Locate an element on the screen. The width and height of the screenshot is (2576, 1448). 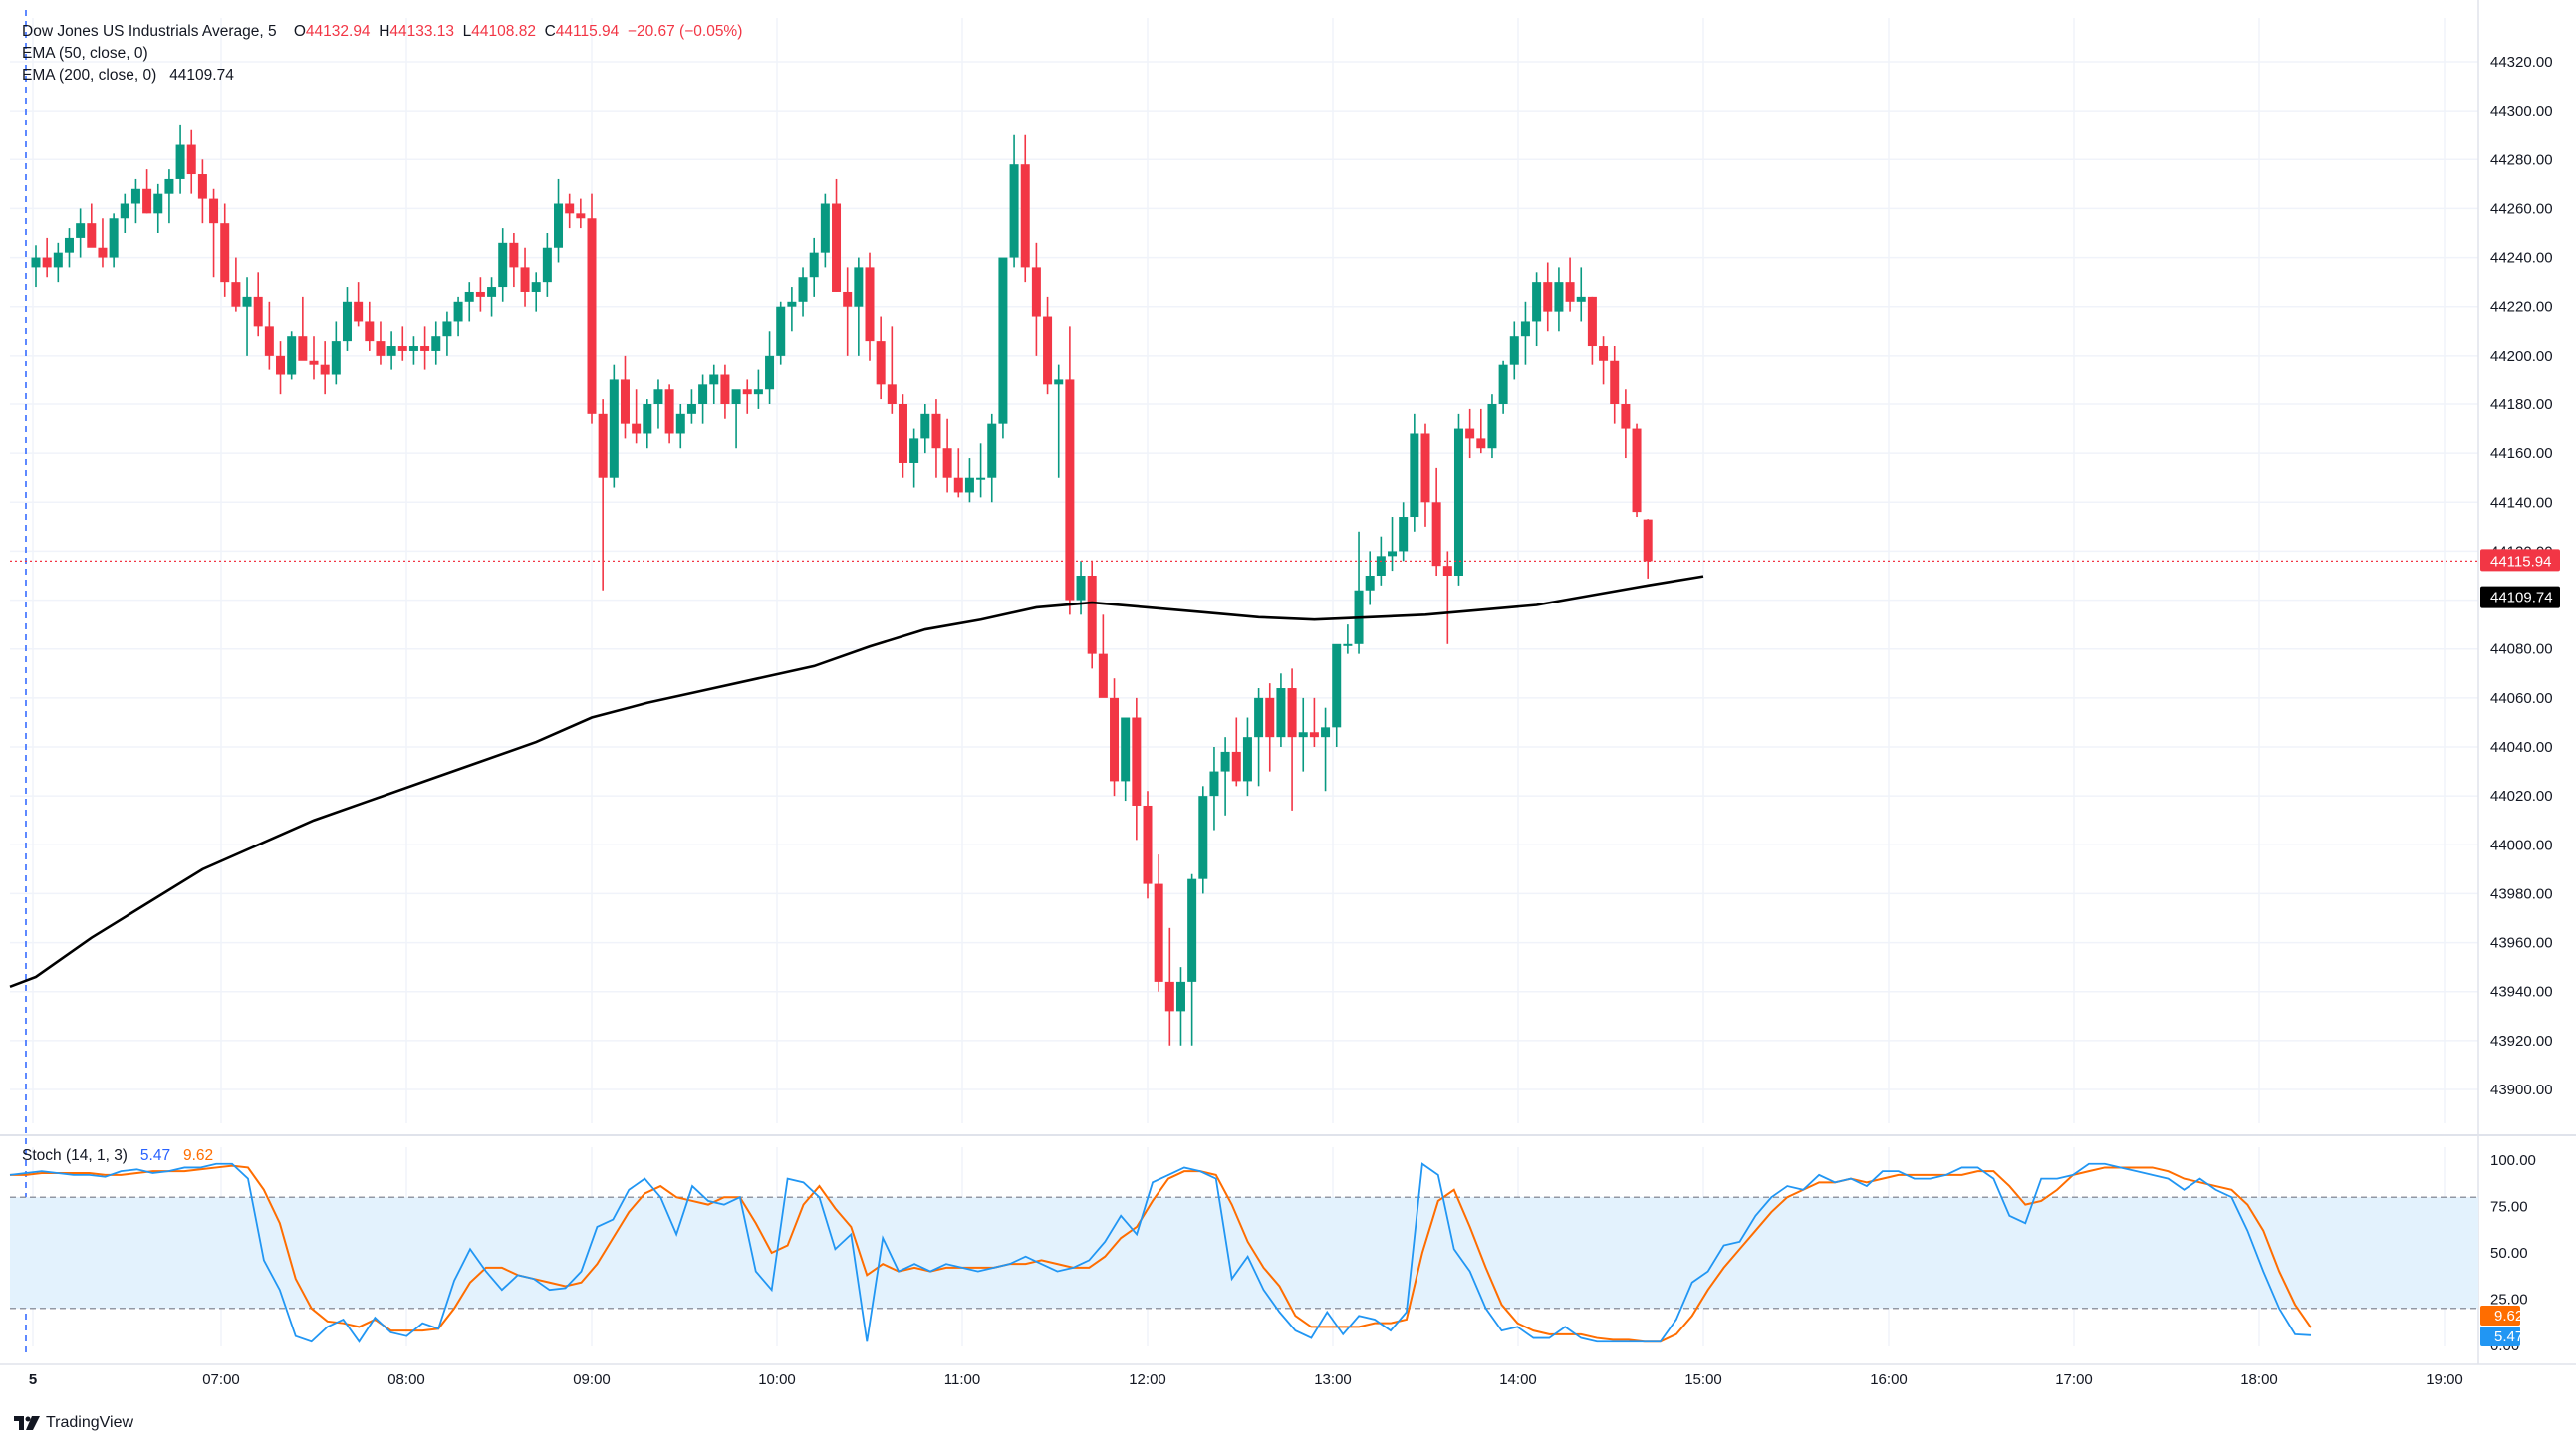
price-tick-label: 43920.00 is located at coordinates (2521, 1041).